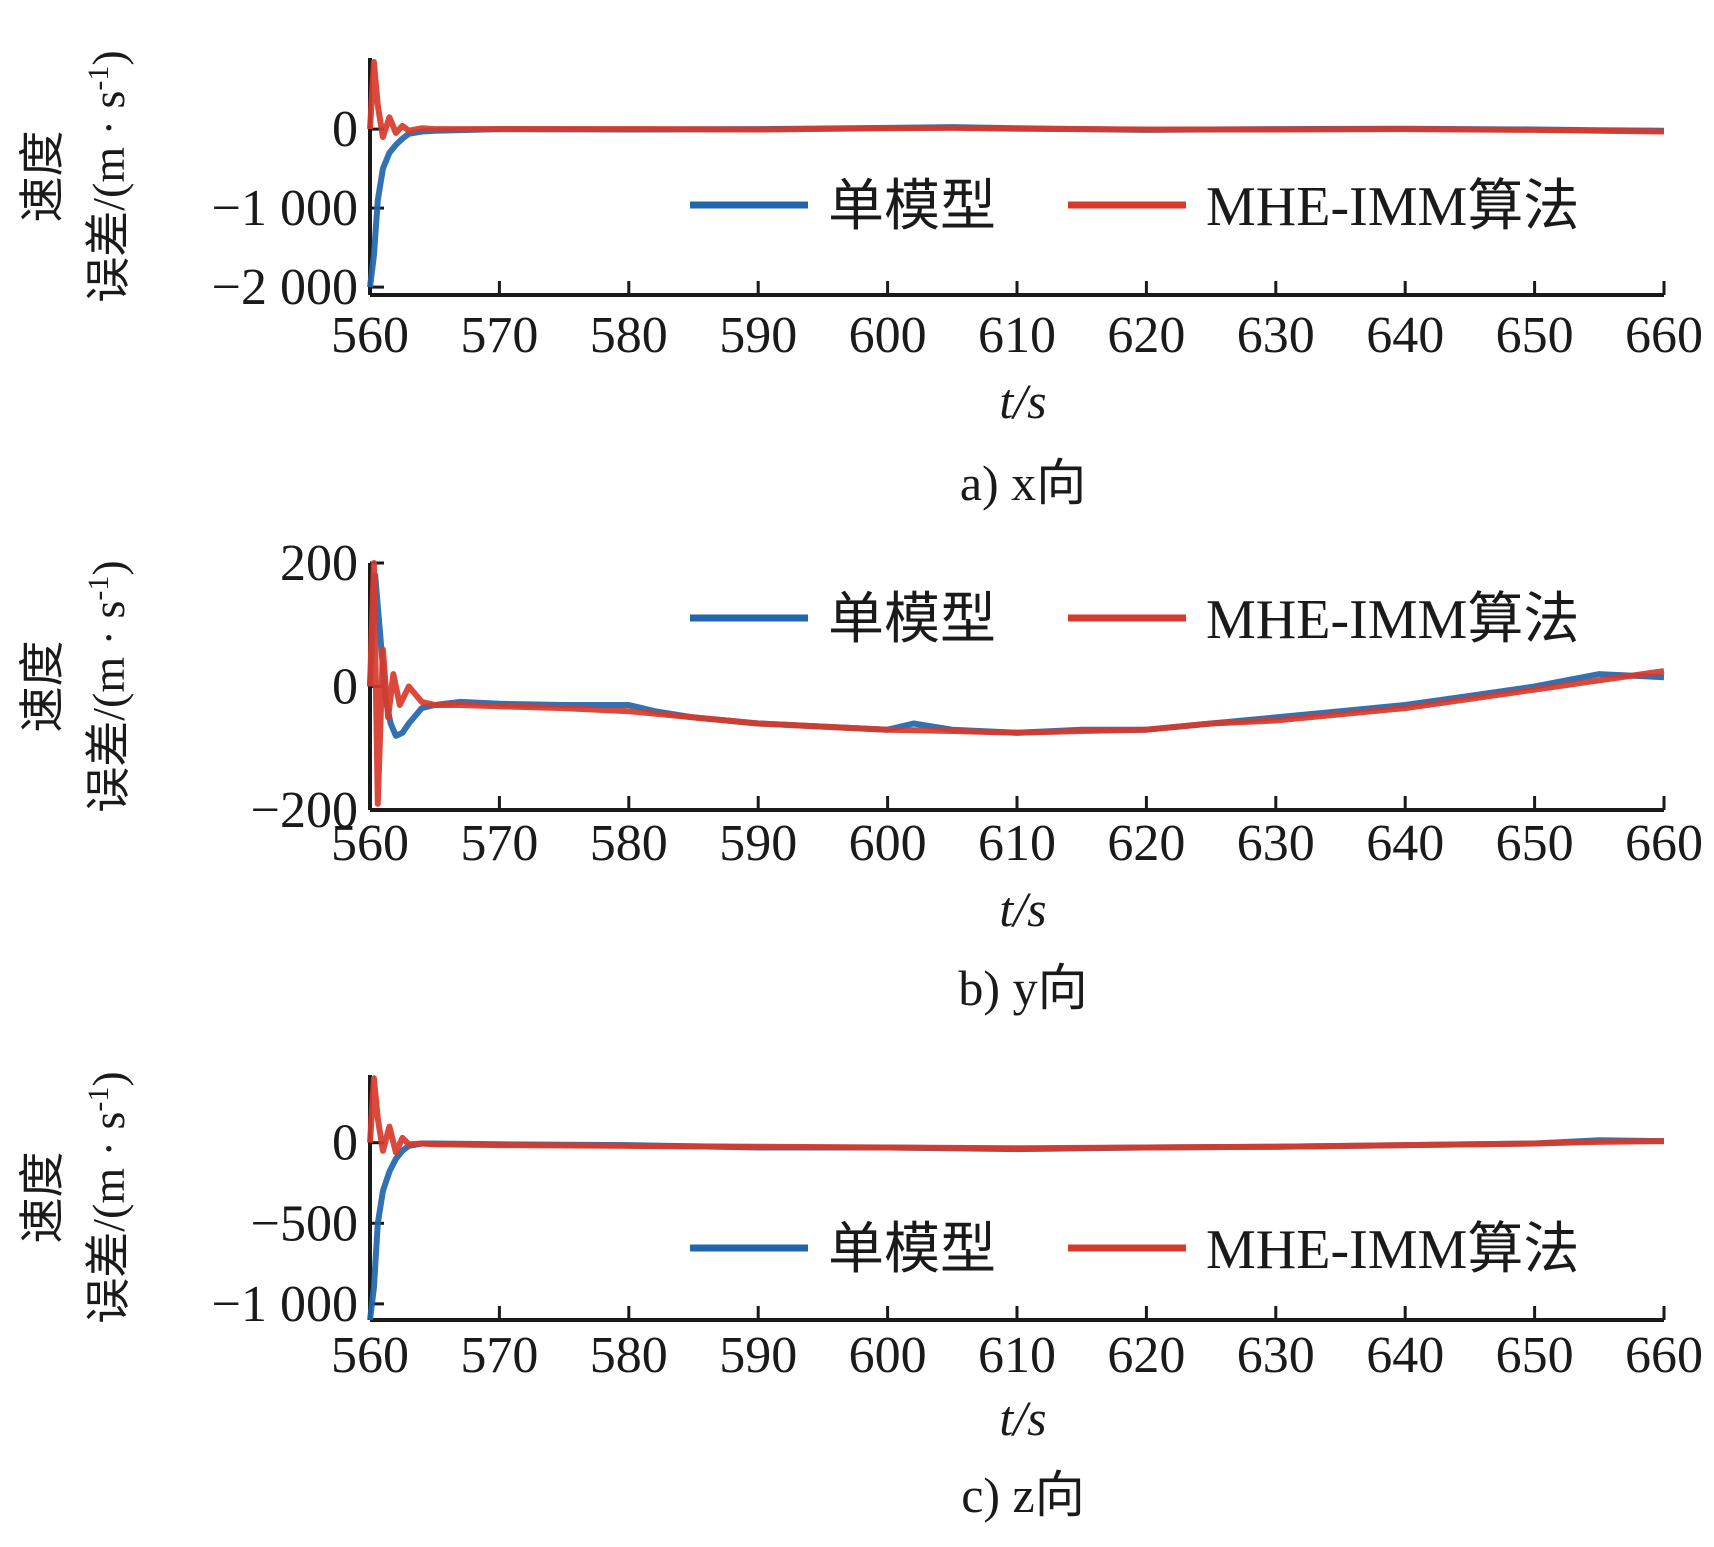  Describe the element at coordinates (285, 287) in the screenshot. I see `y-tick-label: −2 000` at that location.